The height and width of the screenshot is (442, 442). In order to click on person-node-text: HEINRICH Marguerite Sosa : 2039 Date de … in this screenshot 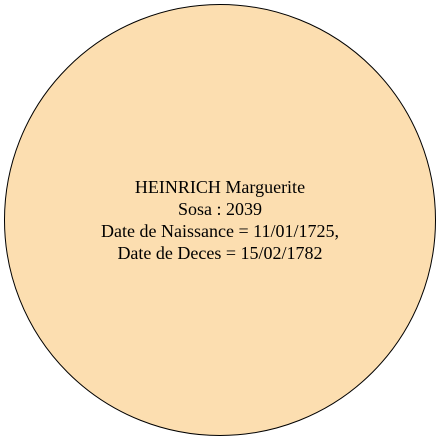, I will do `click(220, 220)`.